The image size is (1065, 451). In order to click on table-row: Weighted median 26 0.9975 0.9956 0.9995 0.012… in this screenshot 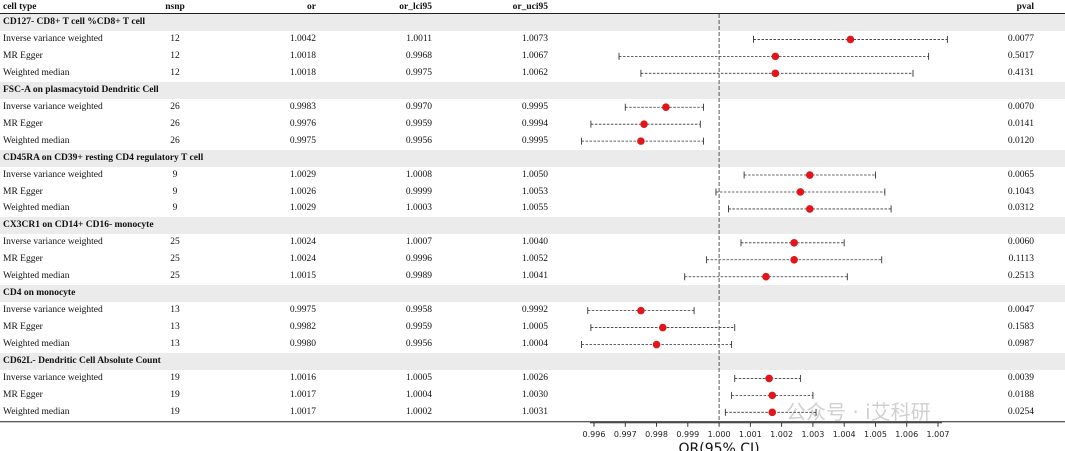, I will do `click(532, 141)`.